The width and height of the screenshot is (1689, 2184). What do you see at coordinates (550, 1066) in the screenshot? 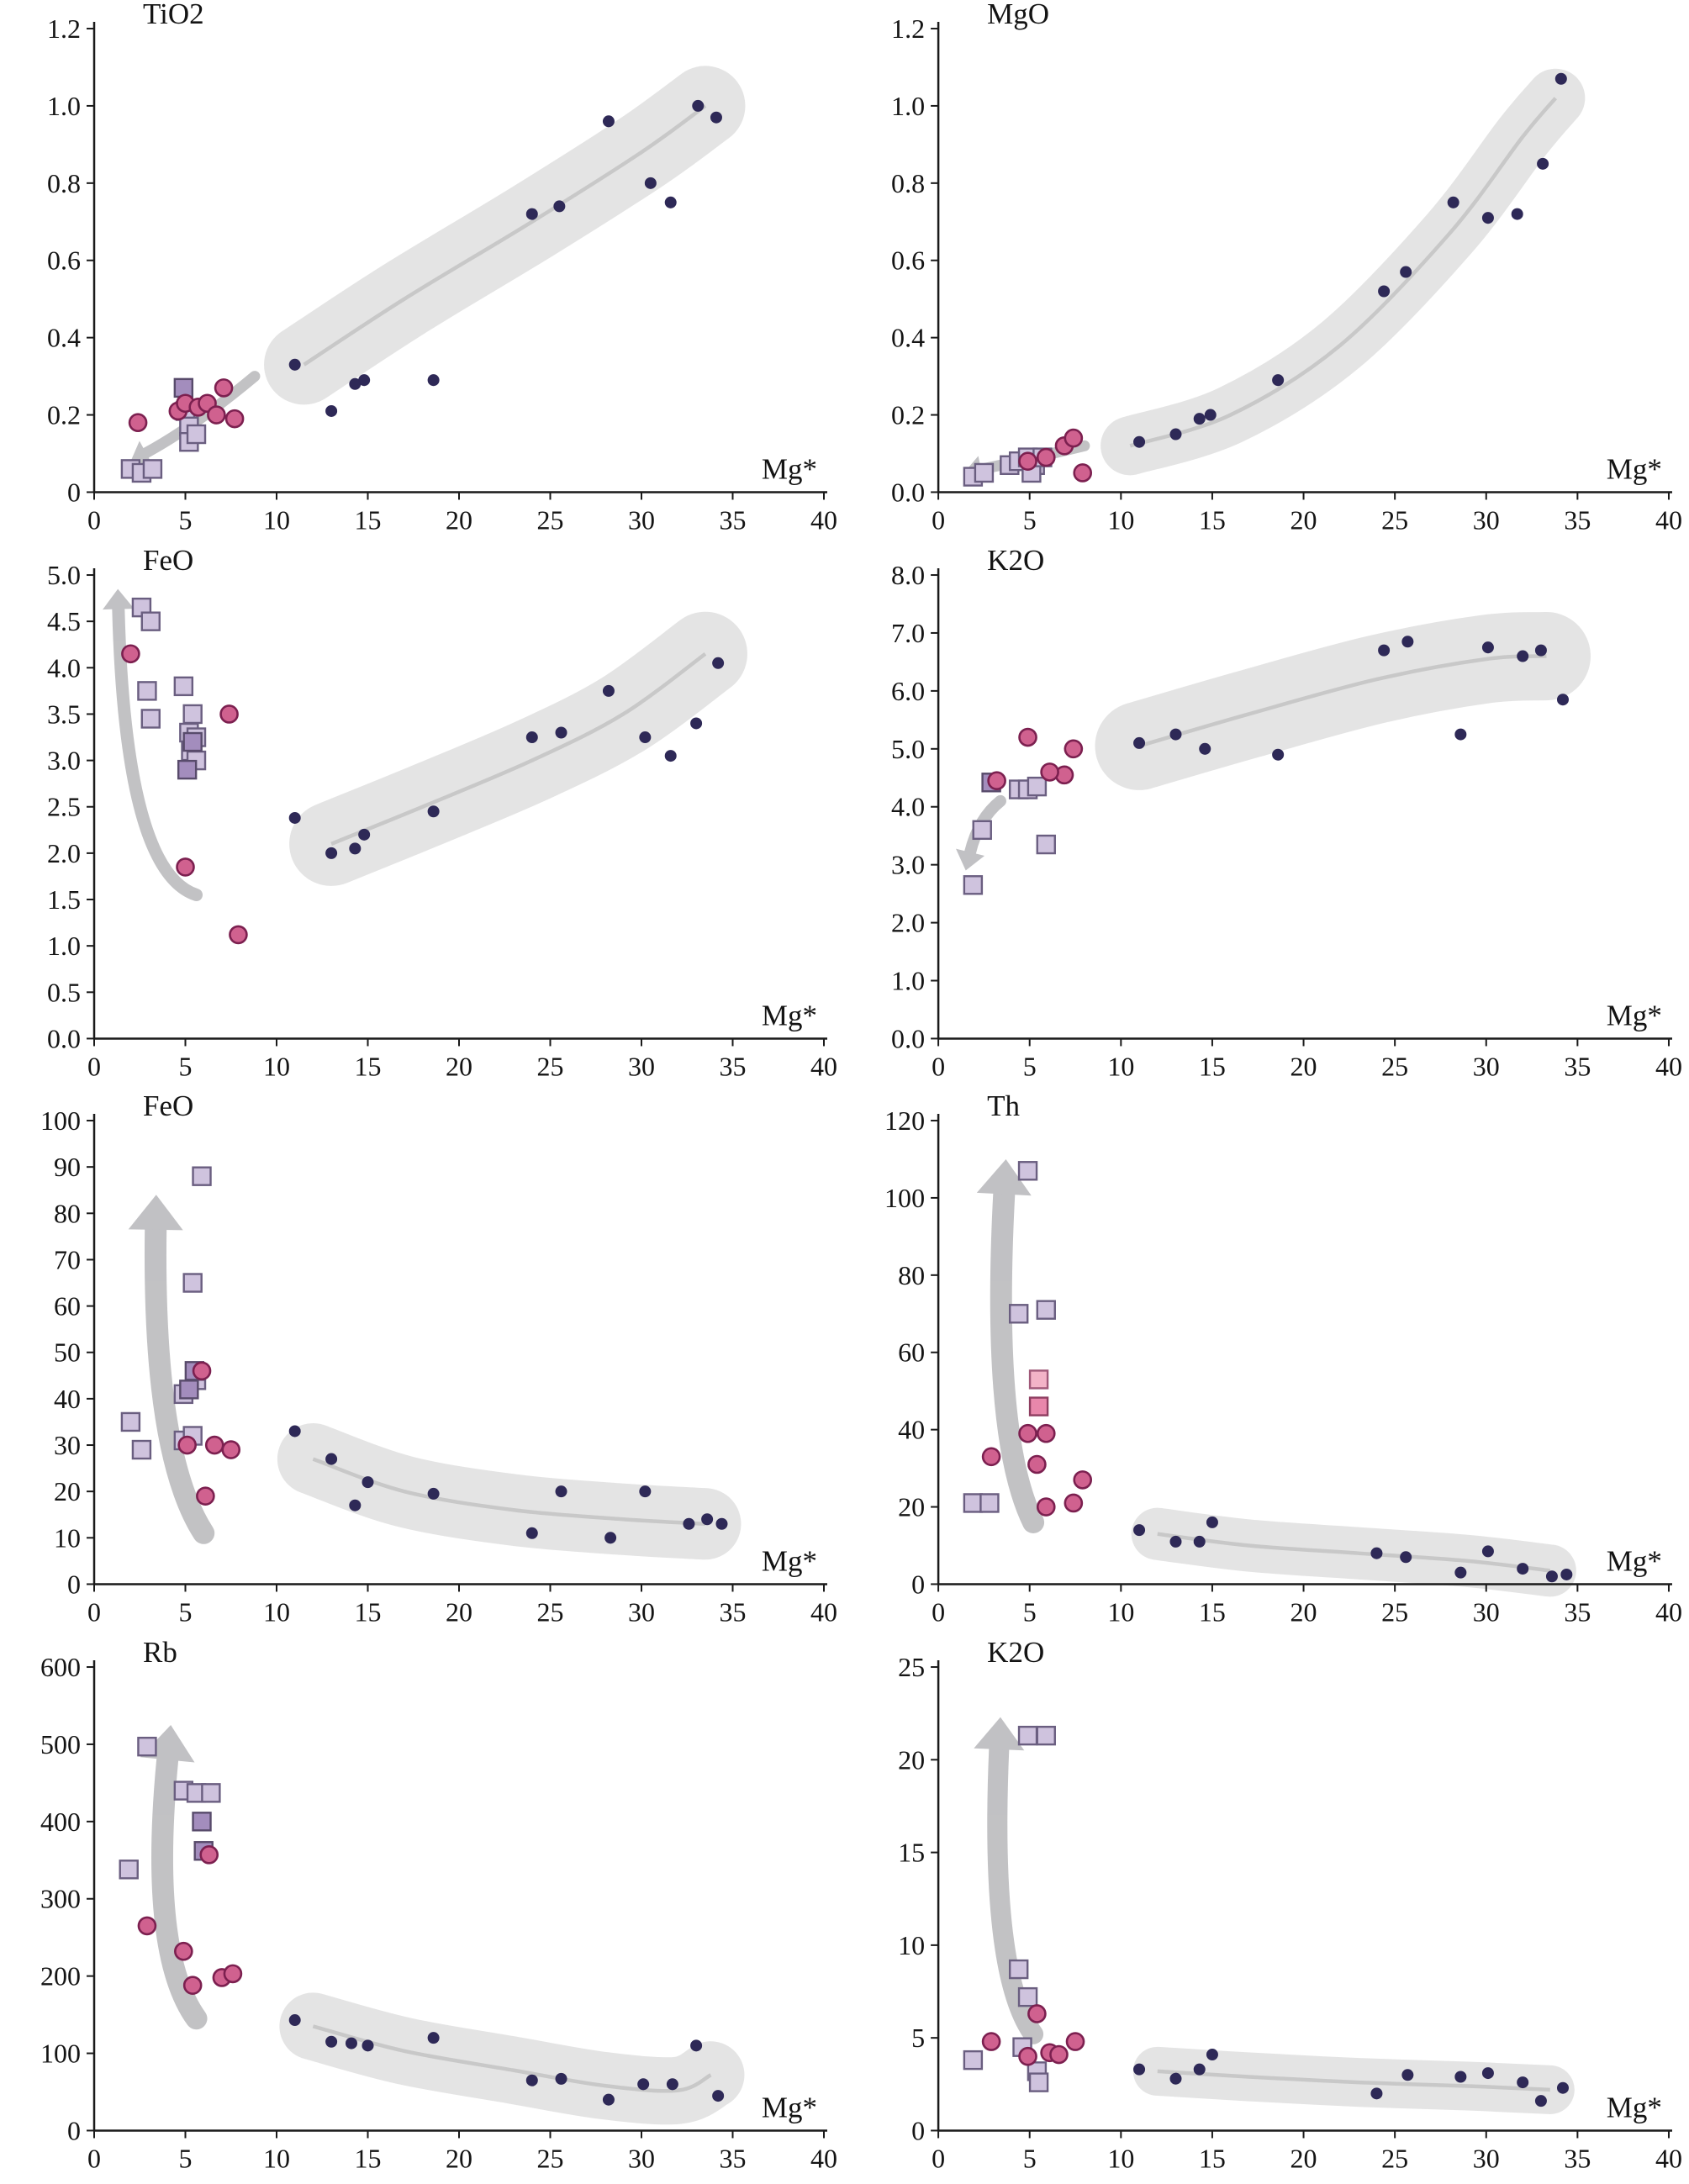
I see `x-tick-label: 25` at bounding box center [550, 1066].